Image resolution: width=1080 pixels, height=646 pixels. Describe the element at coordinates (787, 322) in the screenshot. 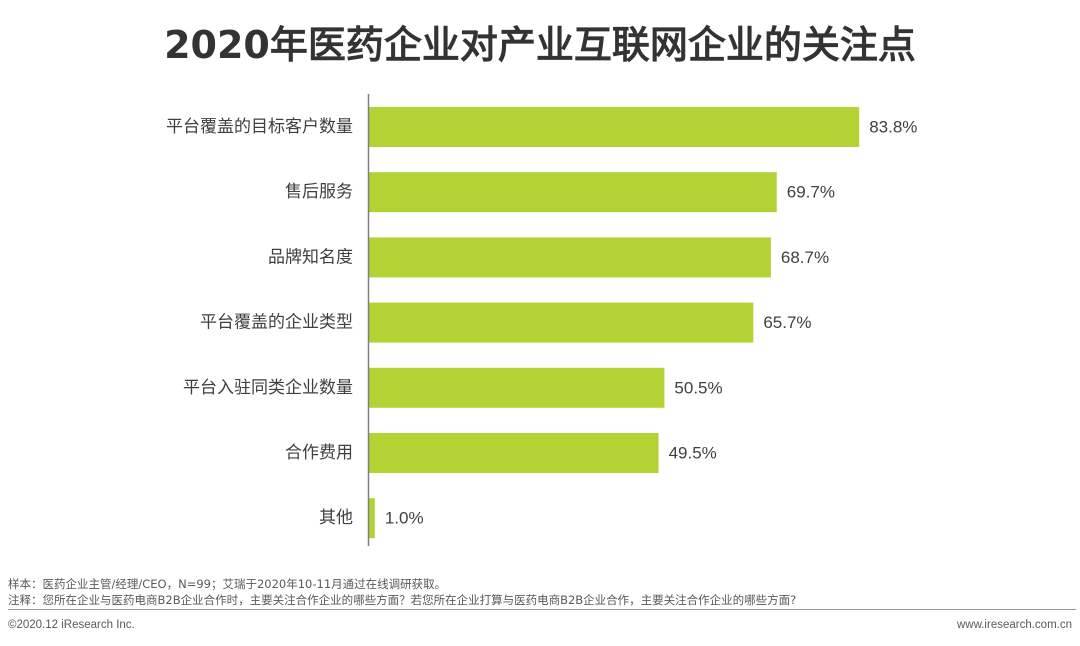

I see `value-label-3: 65.7%` at that location.